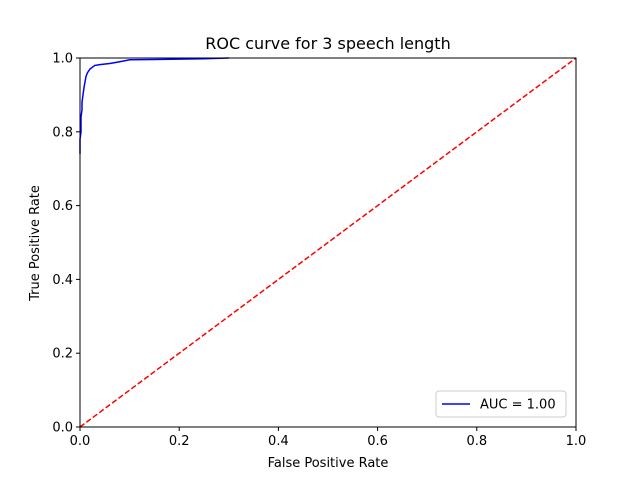  Describe the element at coordinates (154, 105) in the screenshot. I see `roc-series-line` at that location.